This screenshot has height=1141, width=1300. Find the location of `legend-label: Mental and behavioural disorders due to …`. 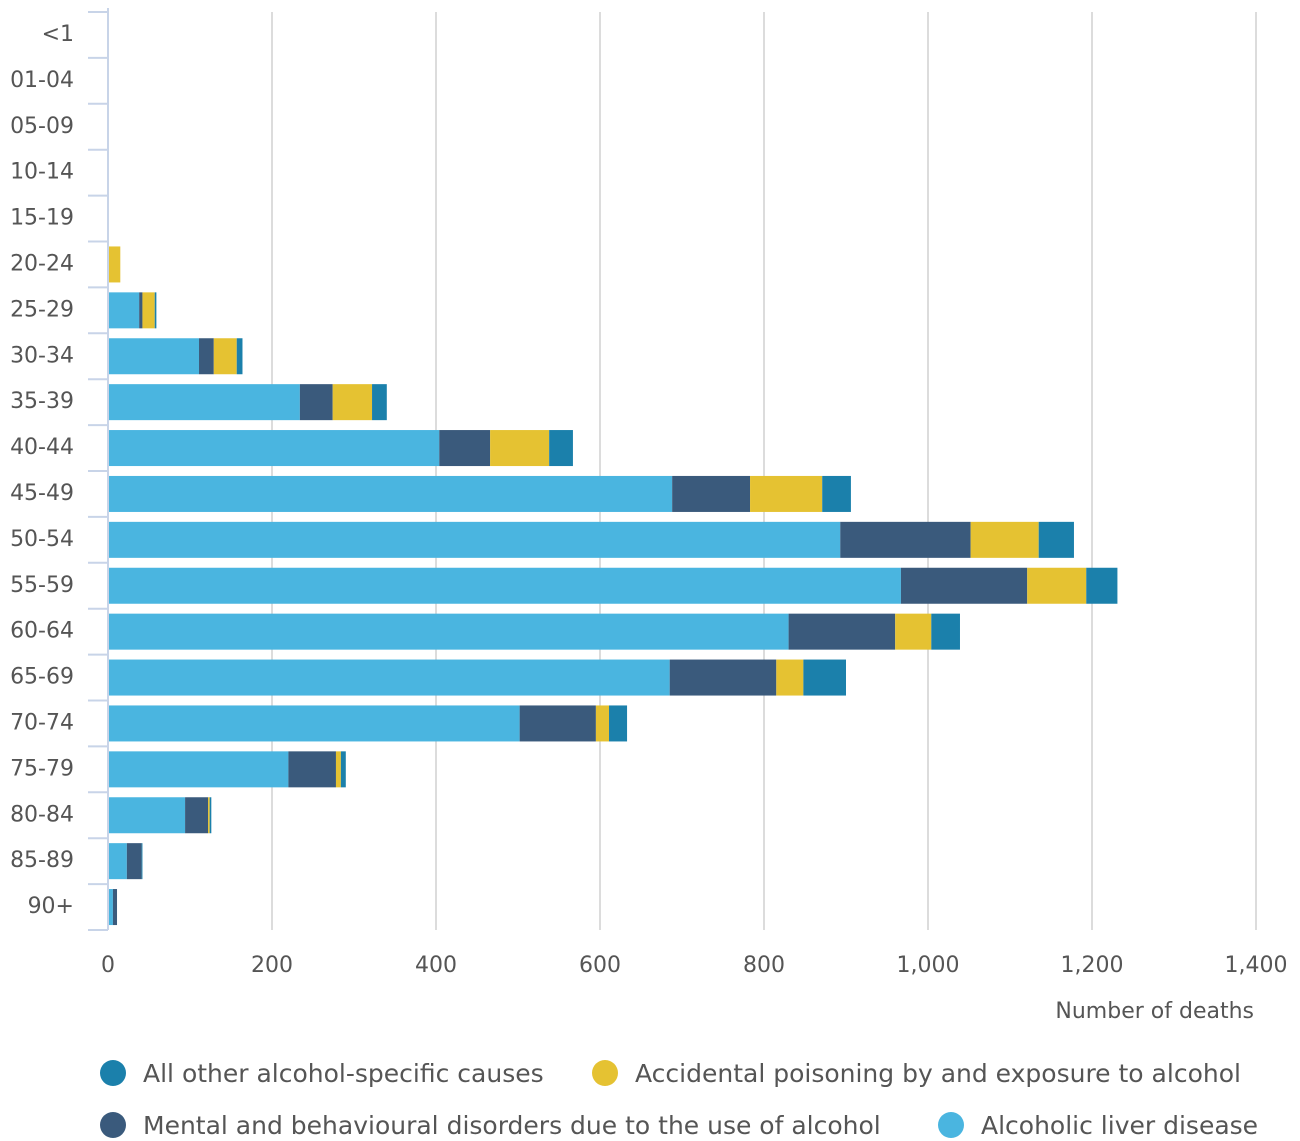

legend-label: Mental and behavioural disorders due to … is located at coordinates (512, 1125).